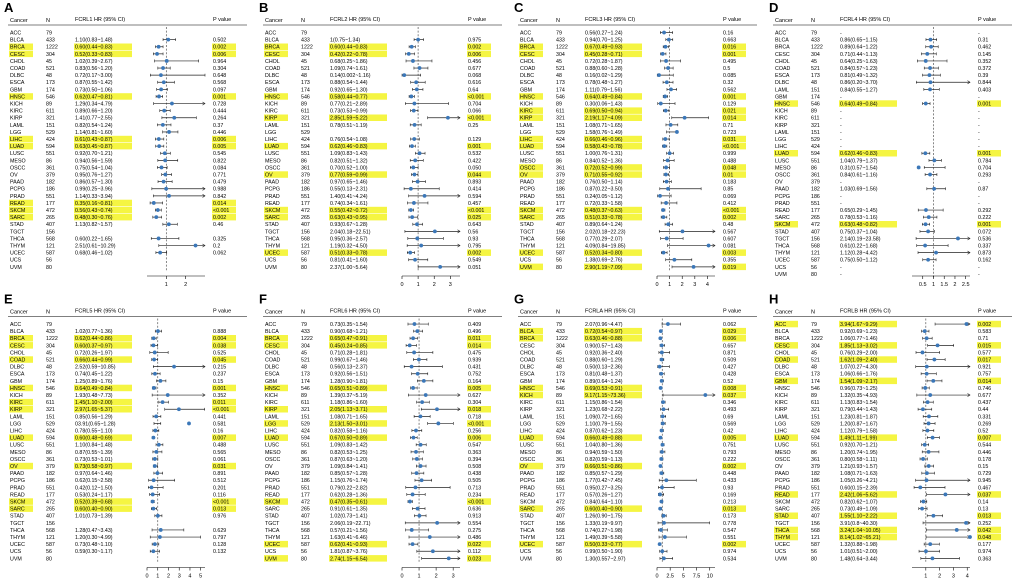 This screenshot has height=583, width=1020. I want to click on table-row: SARC 265 0.78(0.53~1.16) 0.222, so click(883, 218).